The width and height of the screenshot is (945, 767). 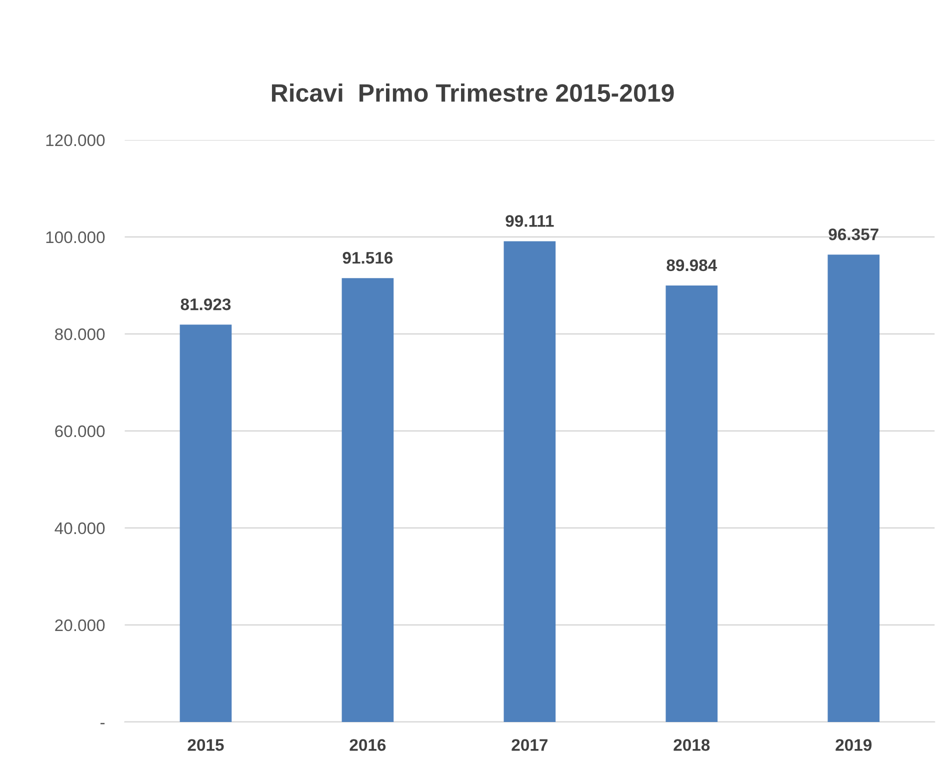 I want to click on y-tick-label: 80.000, so click(x=80, y=334).